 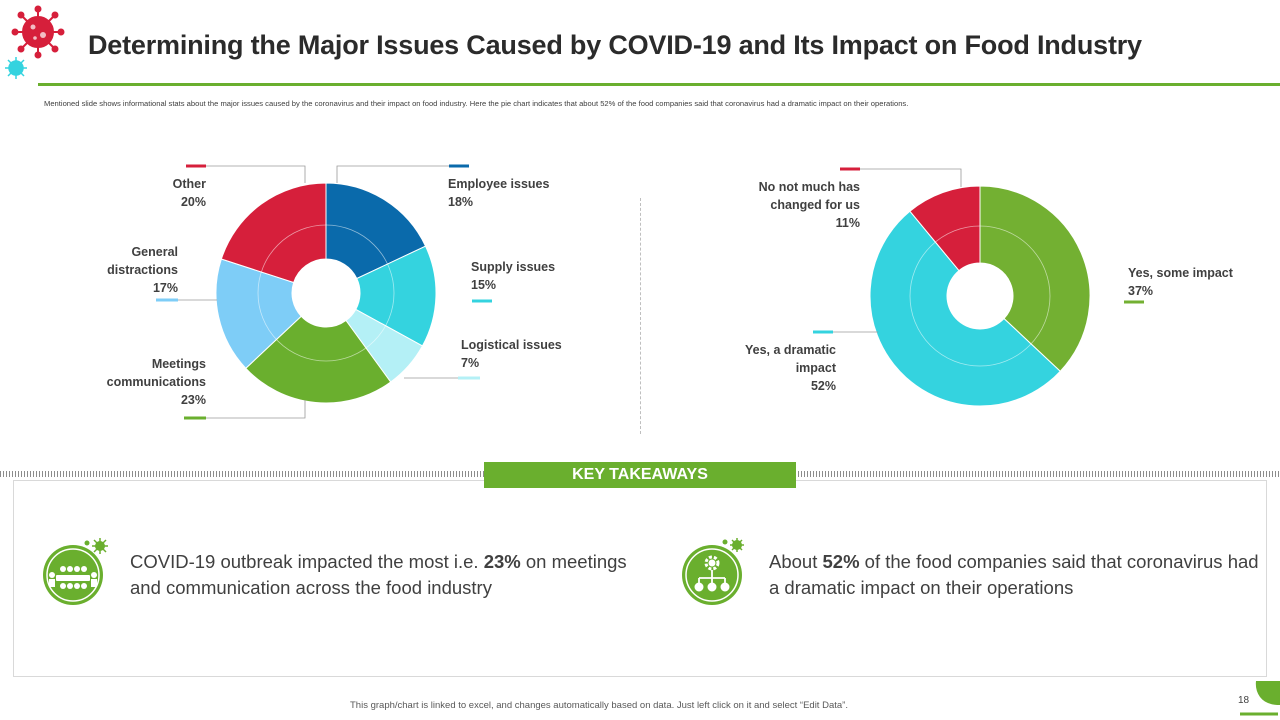 What do you see at coordinates (75, 571) in the screenshot?
I see `meeting-icon` at bounding box center [75, 571].